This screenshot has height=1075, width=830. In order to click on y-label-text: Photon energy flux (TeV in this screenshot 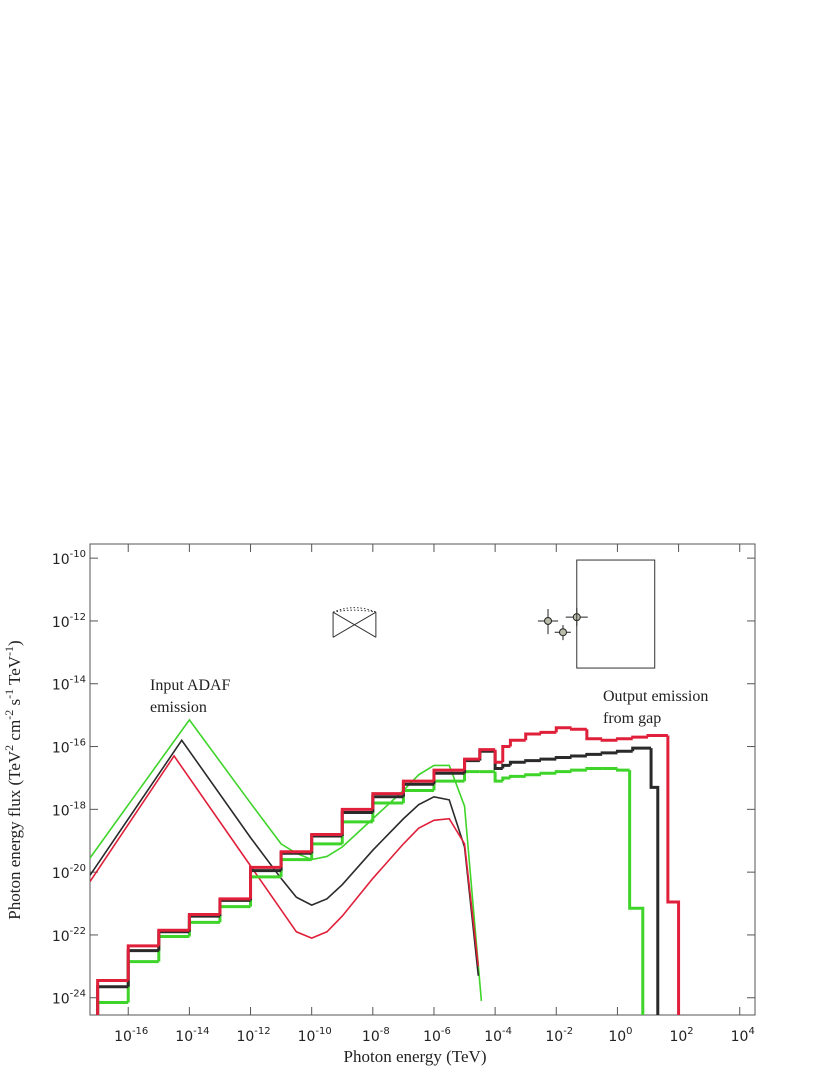, I will do `click(14, 835)`.